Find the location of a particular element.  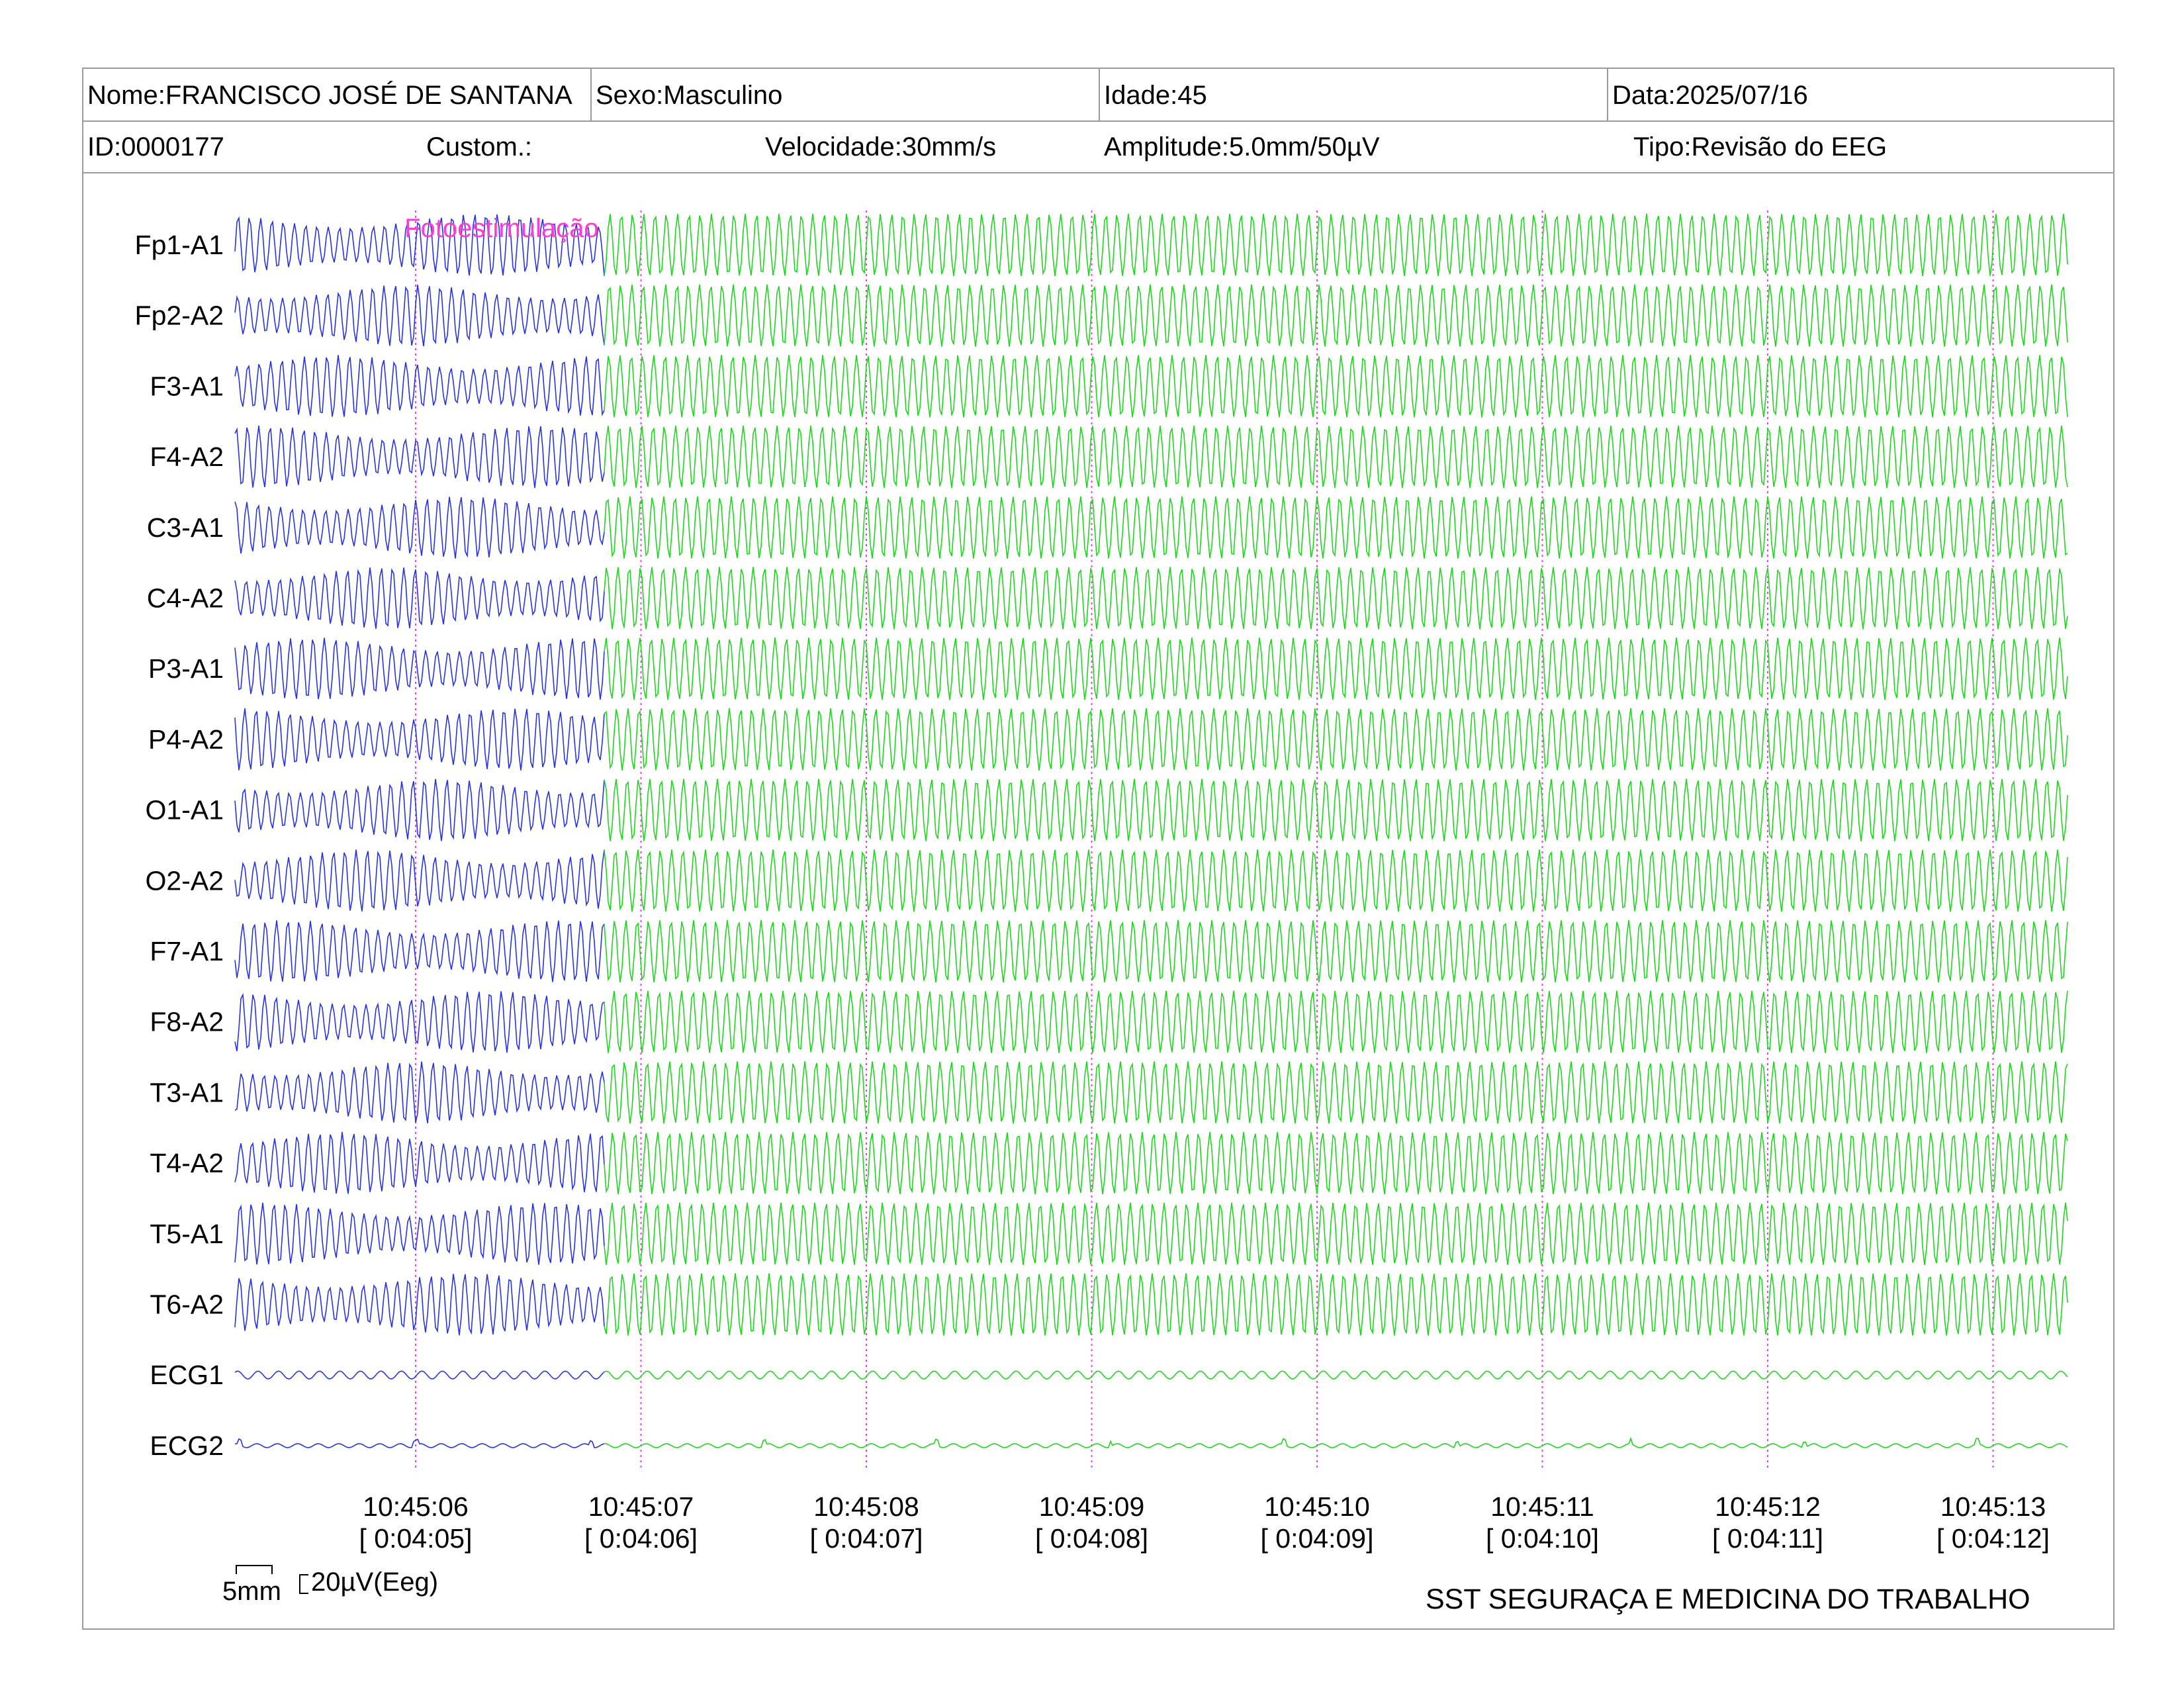

trace-fp1-a1-stim is located at coordinates (1336, 245).